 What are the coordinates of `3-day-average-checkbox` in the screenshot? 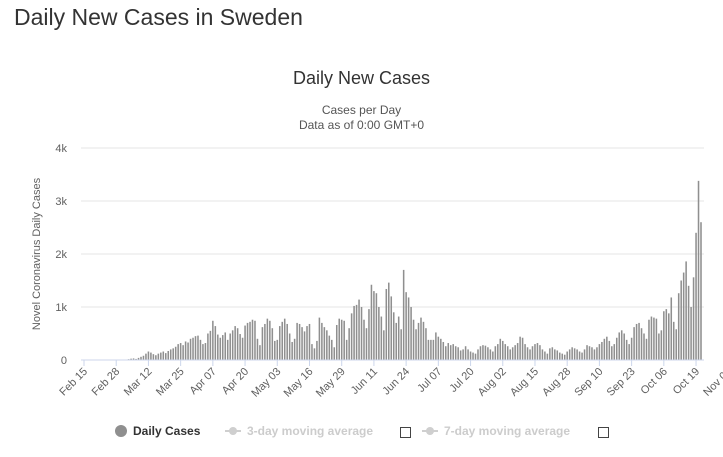 It's located at (405, 432).